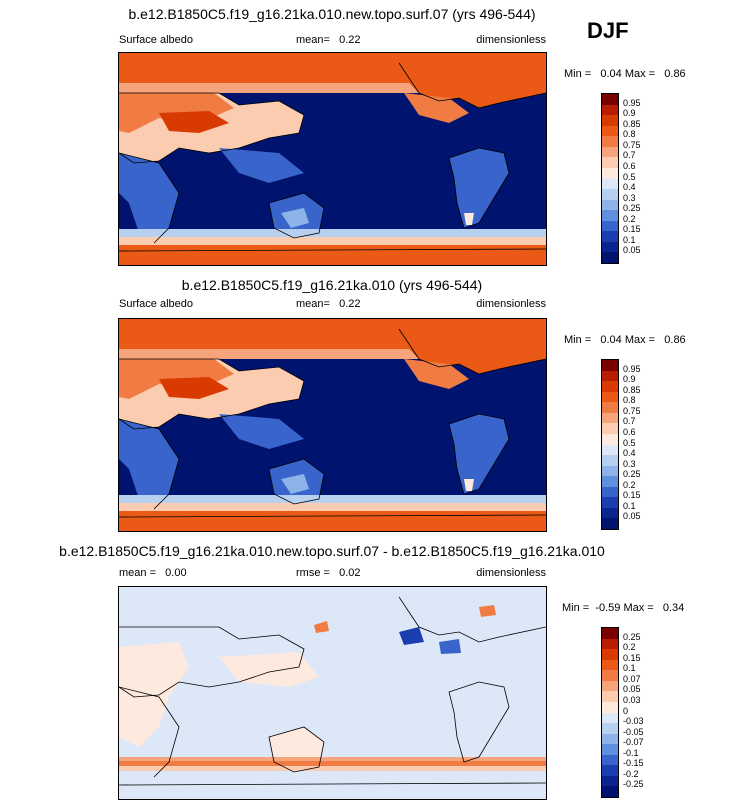 This screenshot has width=733, height=807. What do you see at coordinates (632, 410) in the screenshot?
I see `colorbar-tick-label: 0.75` at bounding box center [632, 410].